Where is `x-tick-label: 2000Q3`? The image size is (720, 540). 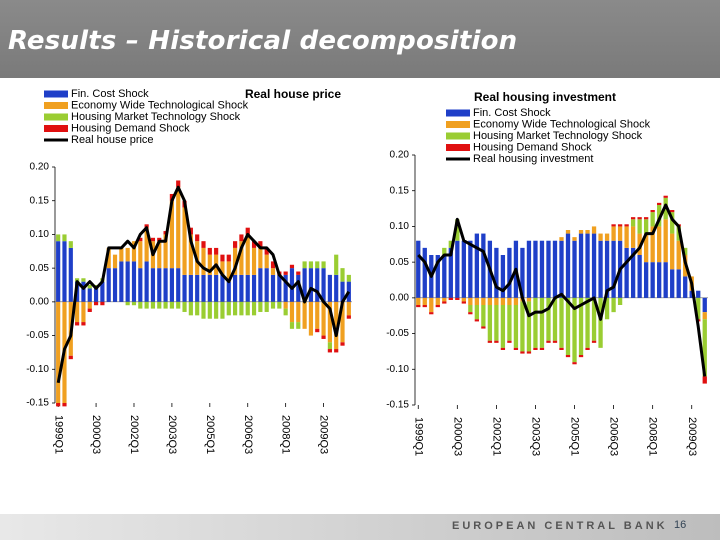
x-tick-label: 2000Q3 is located at coordinates (96, 434).